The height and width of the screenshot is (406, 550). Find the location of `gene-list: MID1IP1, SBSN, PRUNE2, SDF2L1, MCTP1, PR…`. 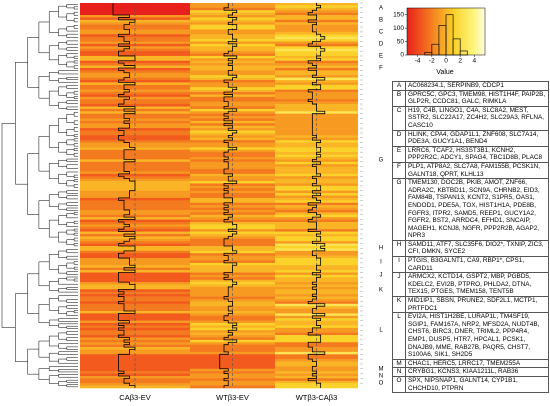

gene-list: MID1IP1, SBSN, PRUNE2, SDF2L1, MCTP1, PR… is located at coordinates (477, 305).